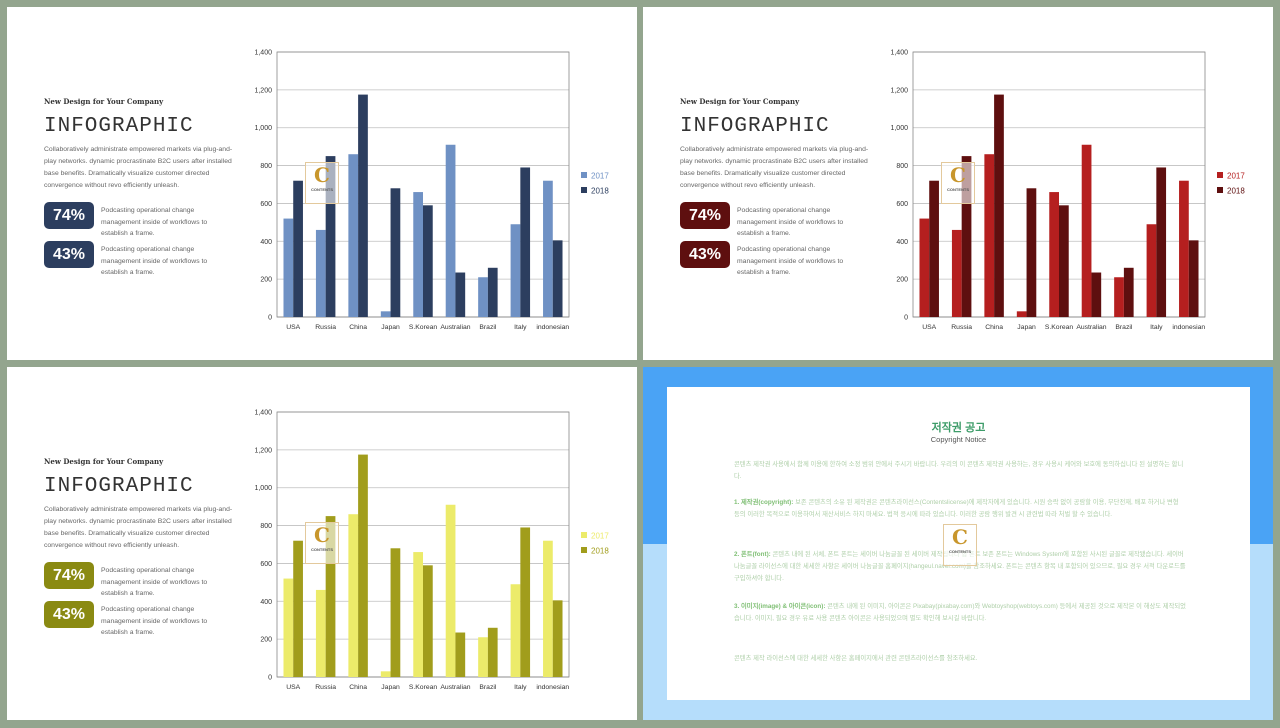 The image size is (1280, 728). I want to click on bar-2018-indonesian, so click(557, 638).